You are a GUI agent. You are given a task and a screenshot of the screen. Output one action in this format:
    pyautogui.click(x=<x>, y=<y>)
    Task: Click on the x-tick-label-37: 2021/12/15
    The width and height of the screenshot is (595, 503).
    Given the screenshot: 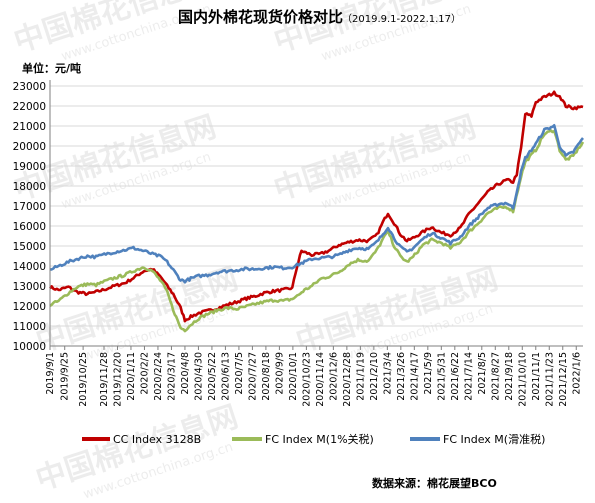 What is the action you would take?
    pyautogui.click(x=563, y=379)
    